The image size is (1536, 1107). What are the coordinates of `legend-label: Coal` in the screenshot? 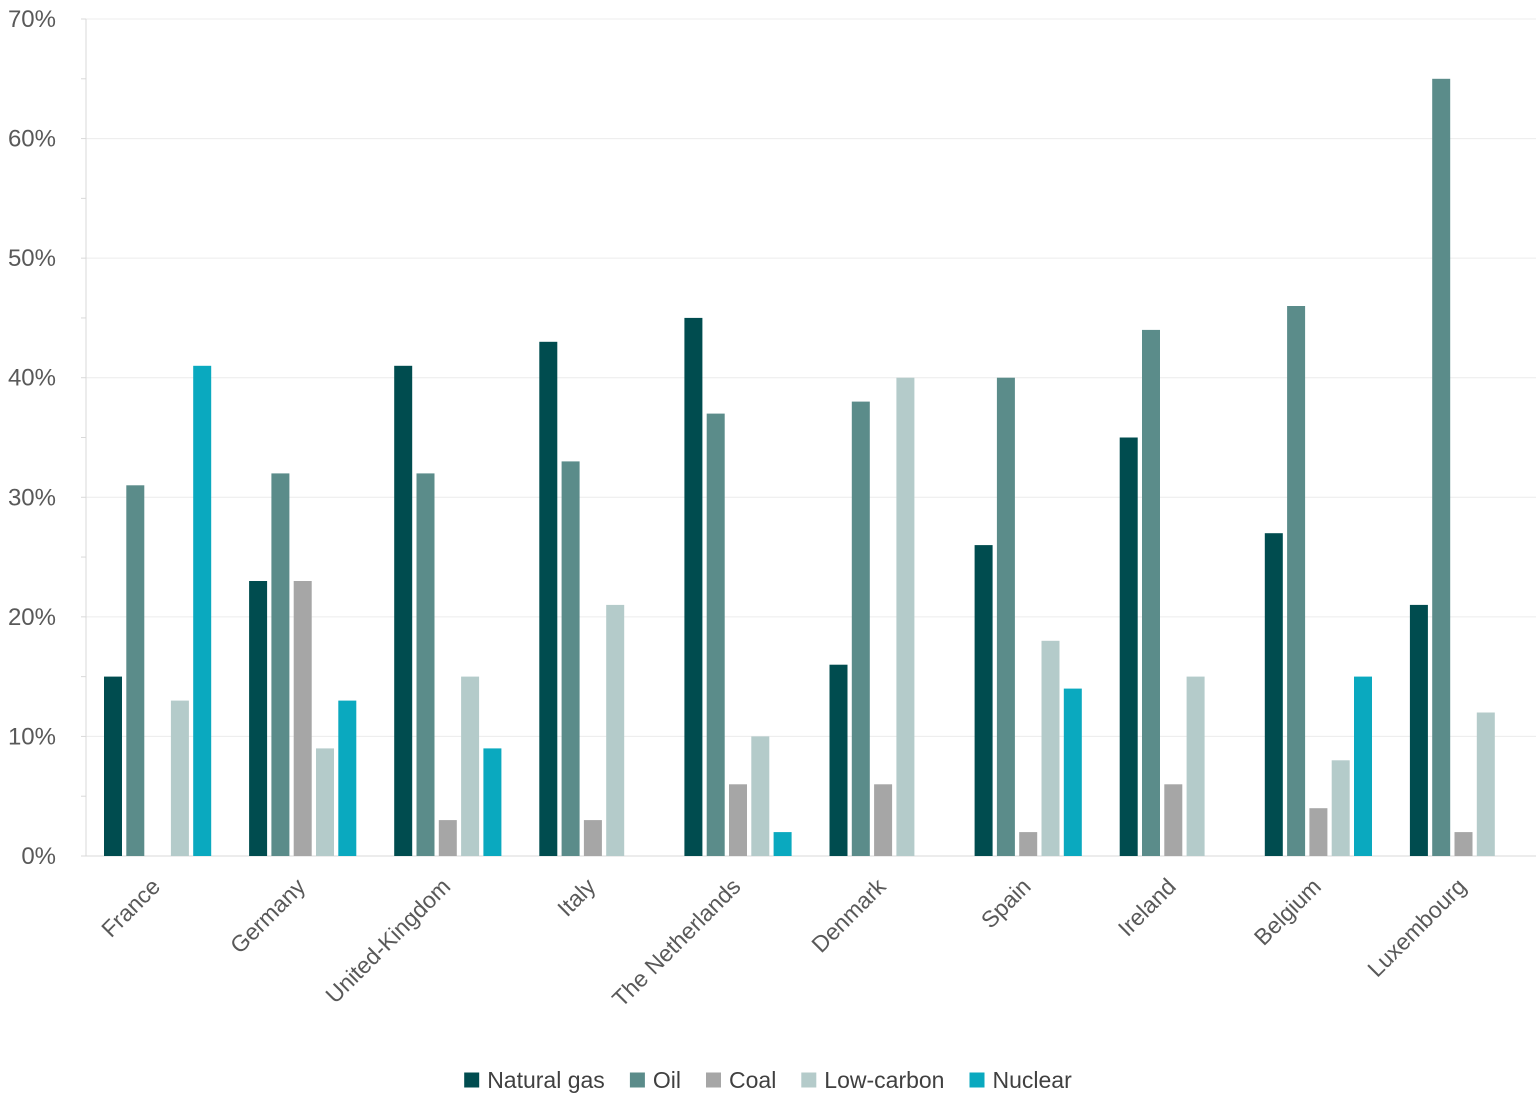 It's located at (752, 1080).